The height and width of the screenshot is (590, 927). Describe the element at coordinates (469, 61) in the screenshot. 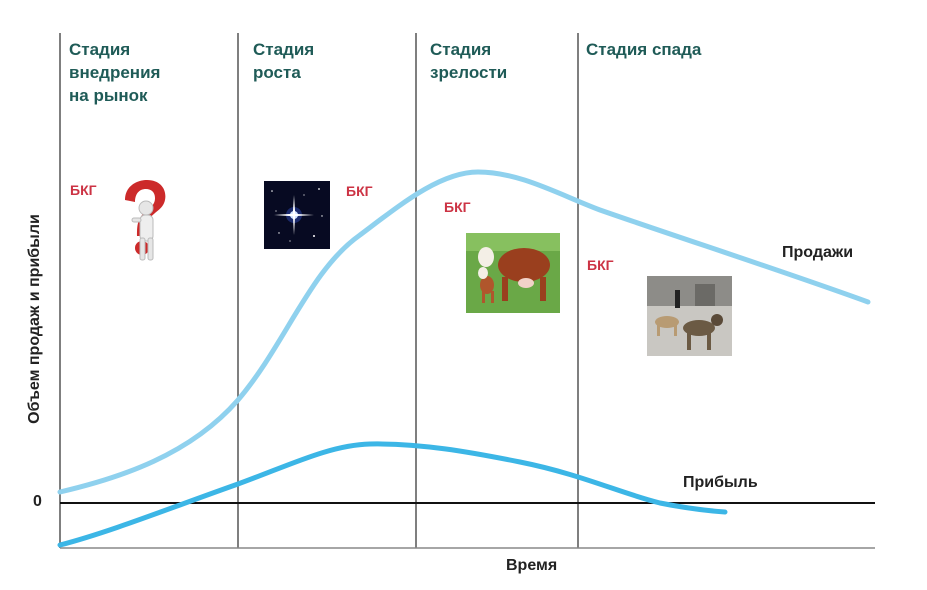

I see `stage-label-maturity: Стадия зрелости` at that location.